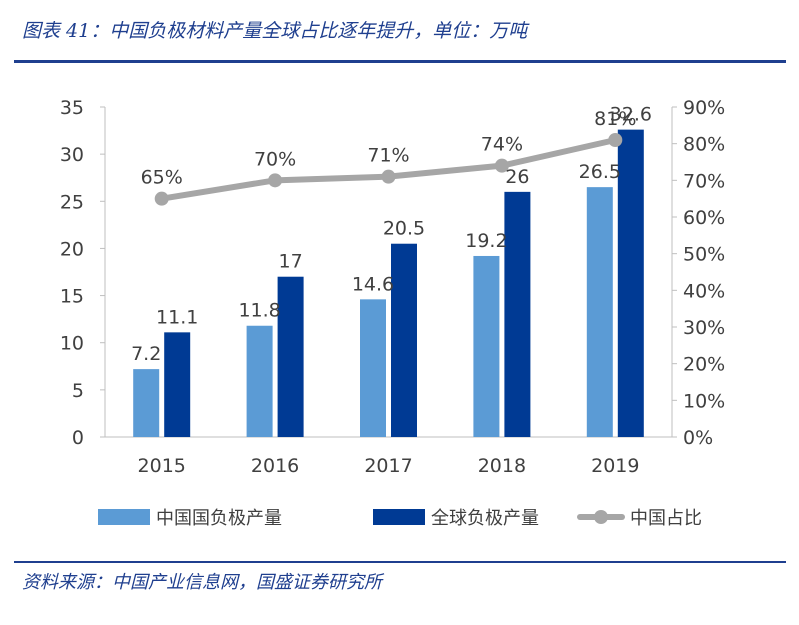 The height and width of the screenshot is (625, 799). I want to click on x-tick-label: 2018, so click(502, 466).